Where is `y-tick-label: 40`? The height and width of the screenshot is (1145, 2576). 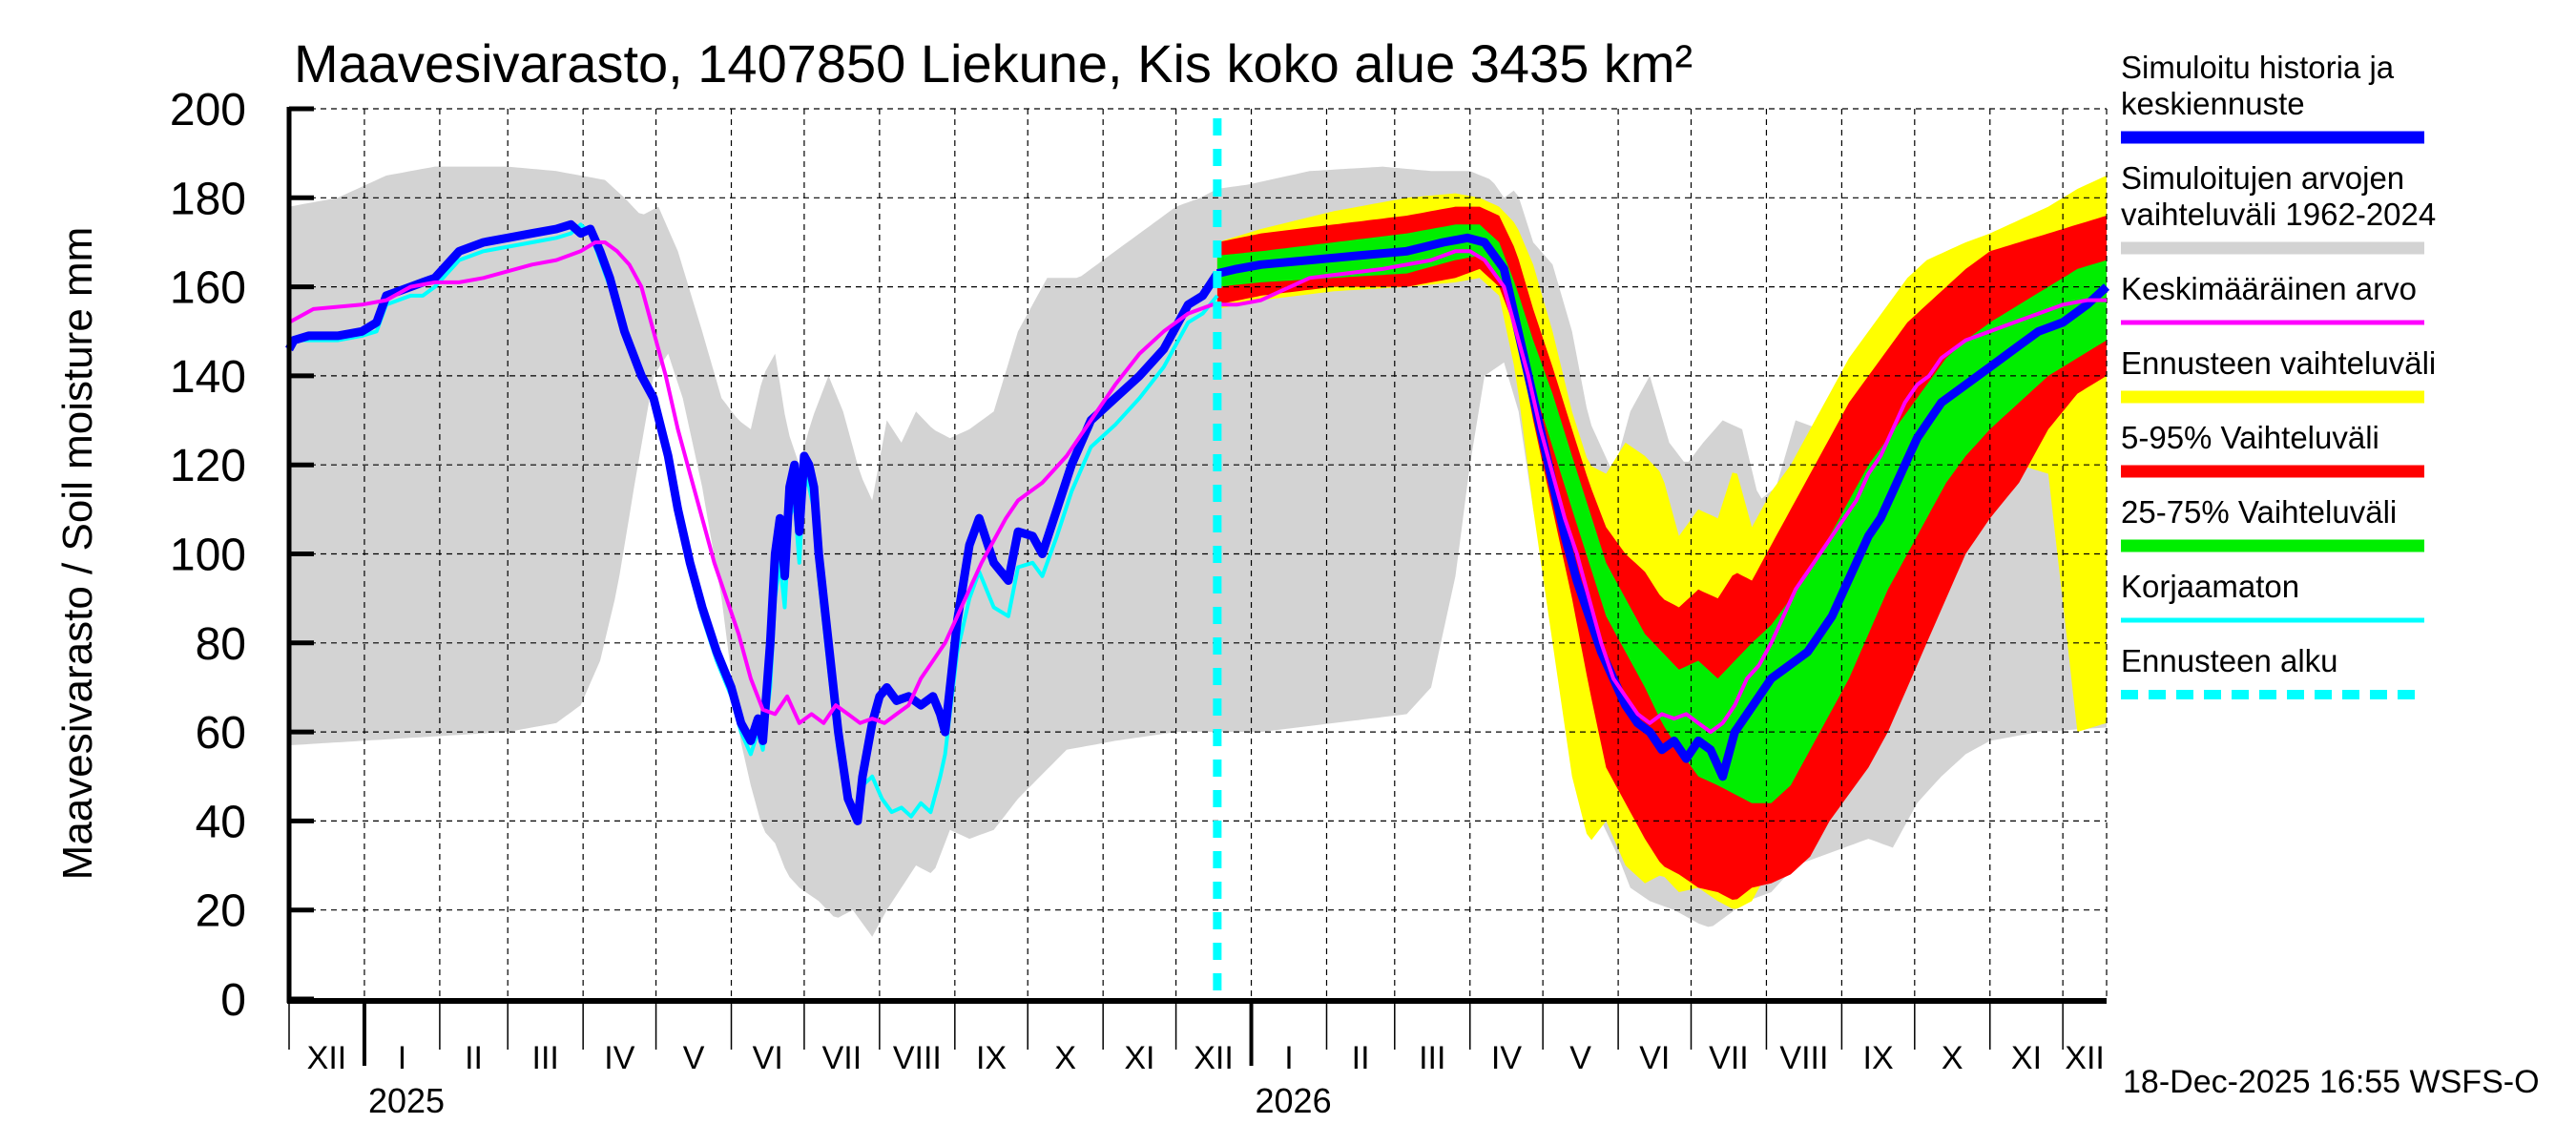
y-tick-label: 40 is located at coordinates (221, 822).